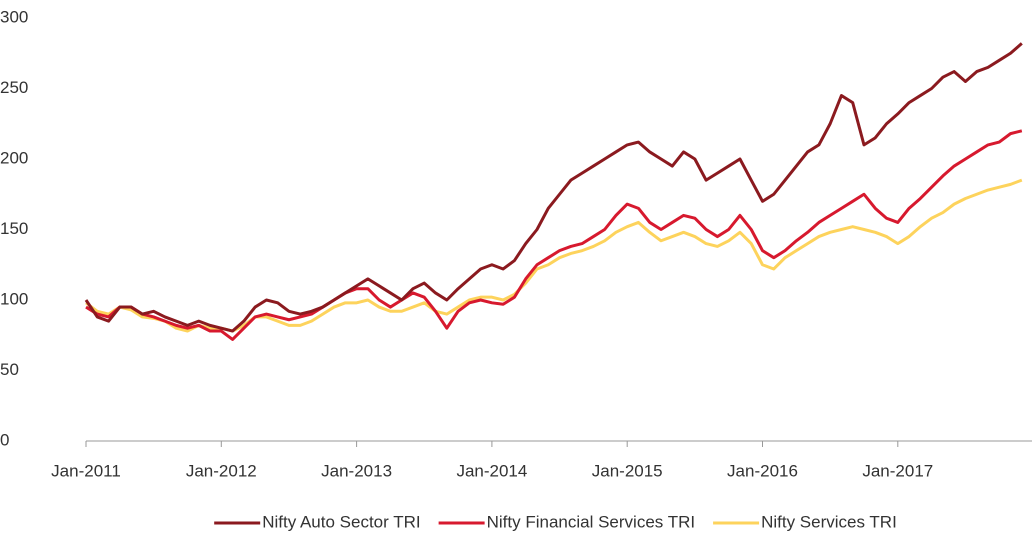 The image size is (1035, 539). What do you see at coordinates (14, 298) in the screenshot?
I see `y-tick-label: 100` at bounding box center [14, 298].